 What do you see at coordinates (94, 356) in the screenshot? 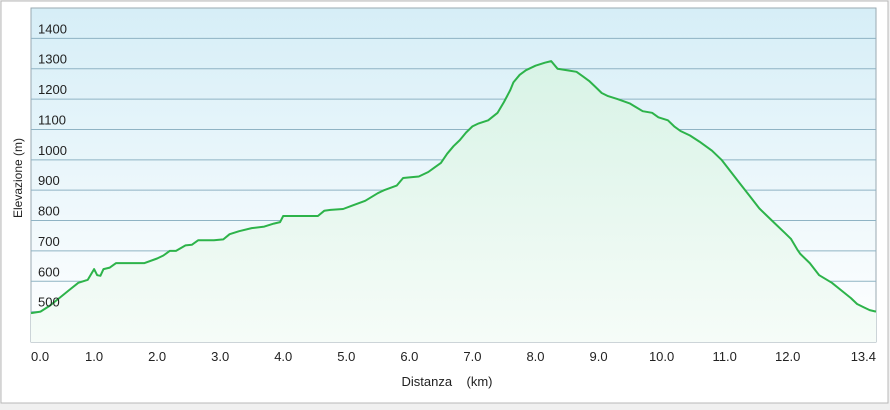
I see `x-tick-label: 1.0` at bounding box center [94, 356].